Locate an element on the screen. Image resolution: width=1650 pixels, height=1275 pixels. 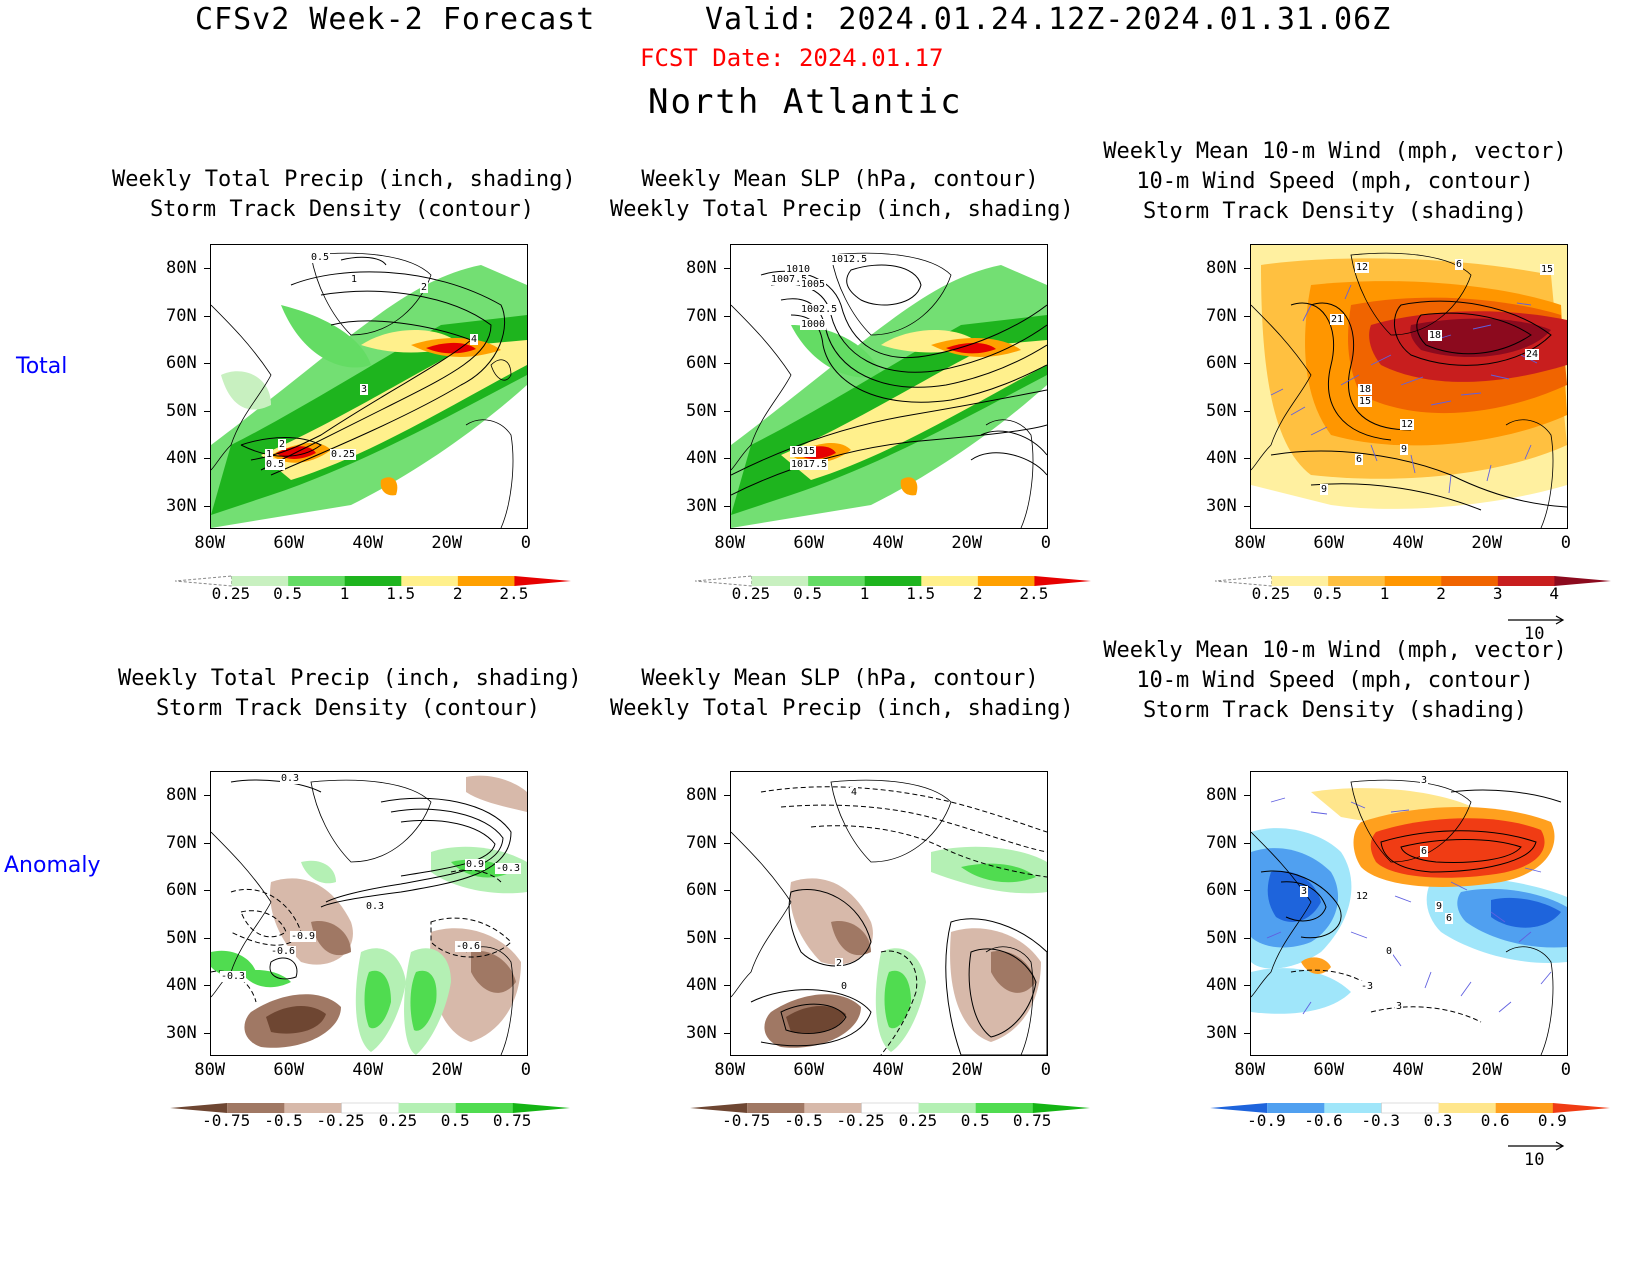
colorbar-label: -0.3 is located at coordinates (1380, 1120).